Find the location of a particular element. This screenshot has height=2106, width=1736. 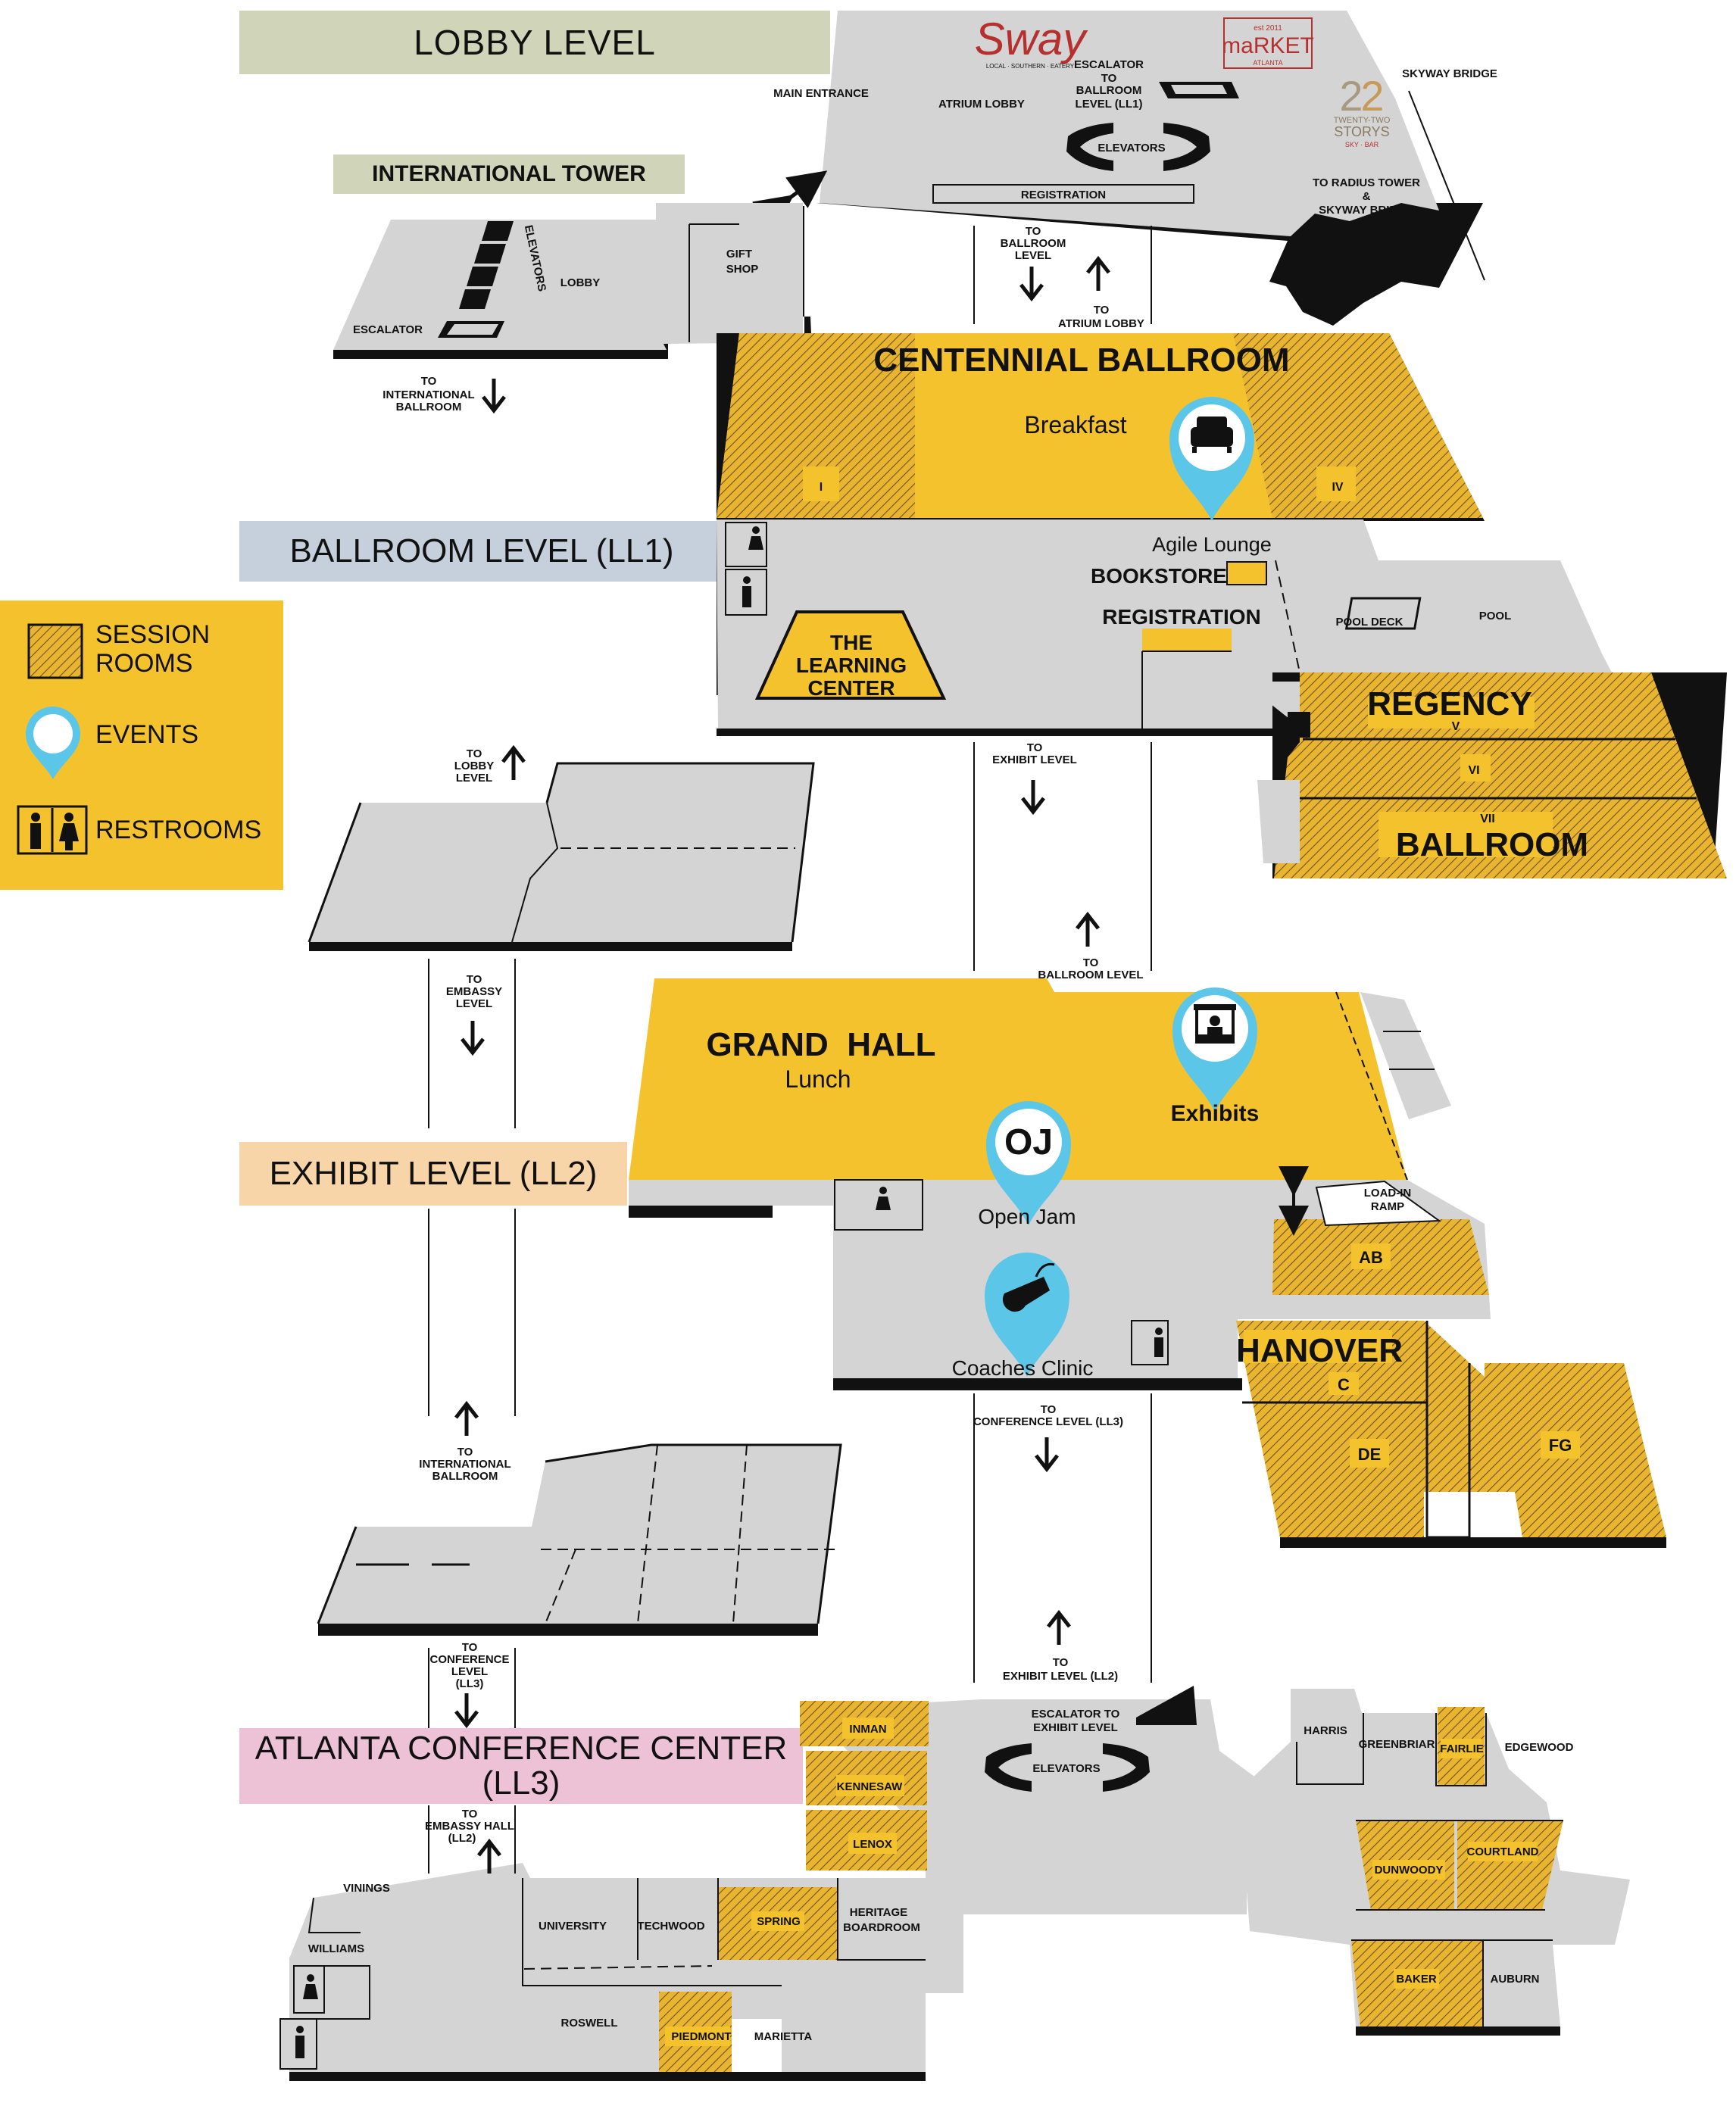

regency-label: REGENCY is located at coordinates (1449, 703).